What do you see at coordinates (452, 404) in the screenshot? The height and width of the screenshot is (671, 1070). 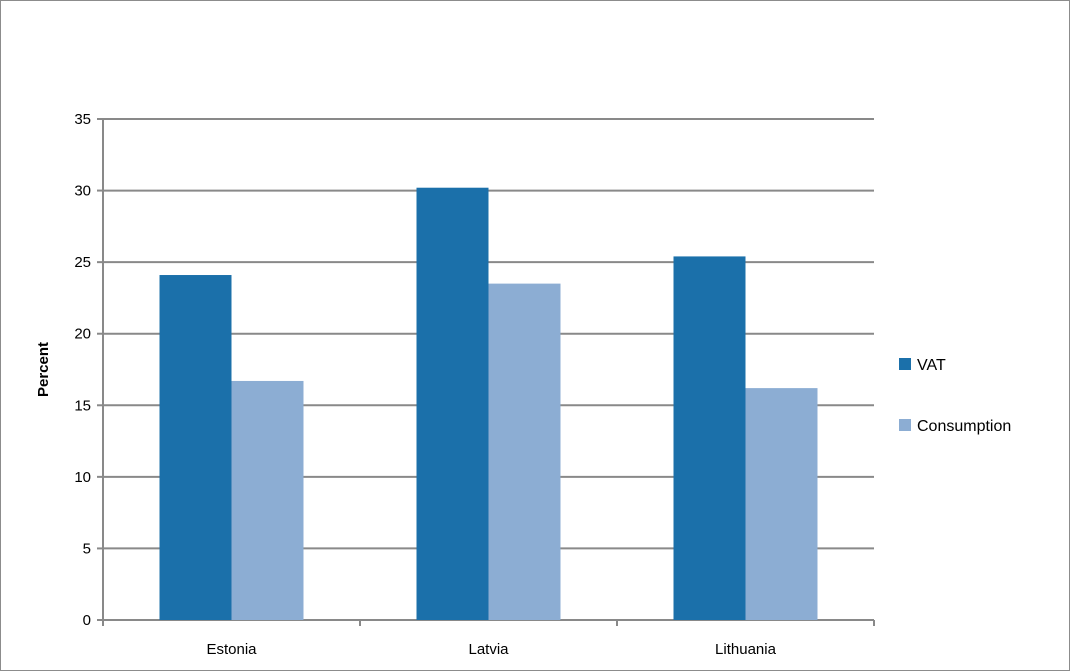 I see `bar-vat-latvia` at bounding box center [452, 404].